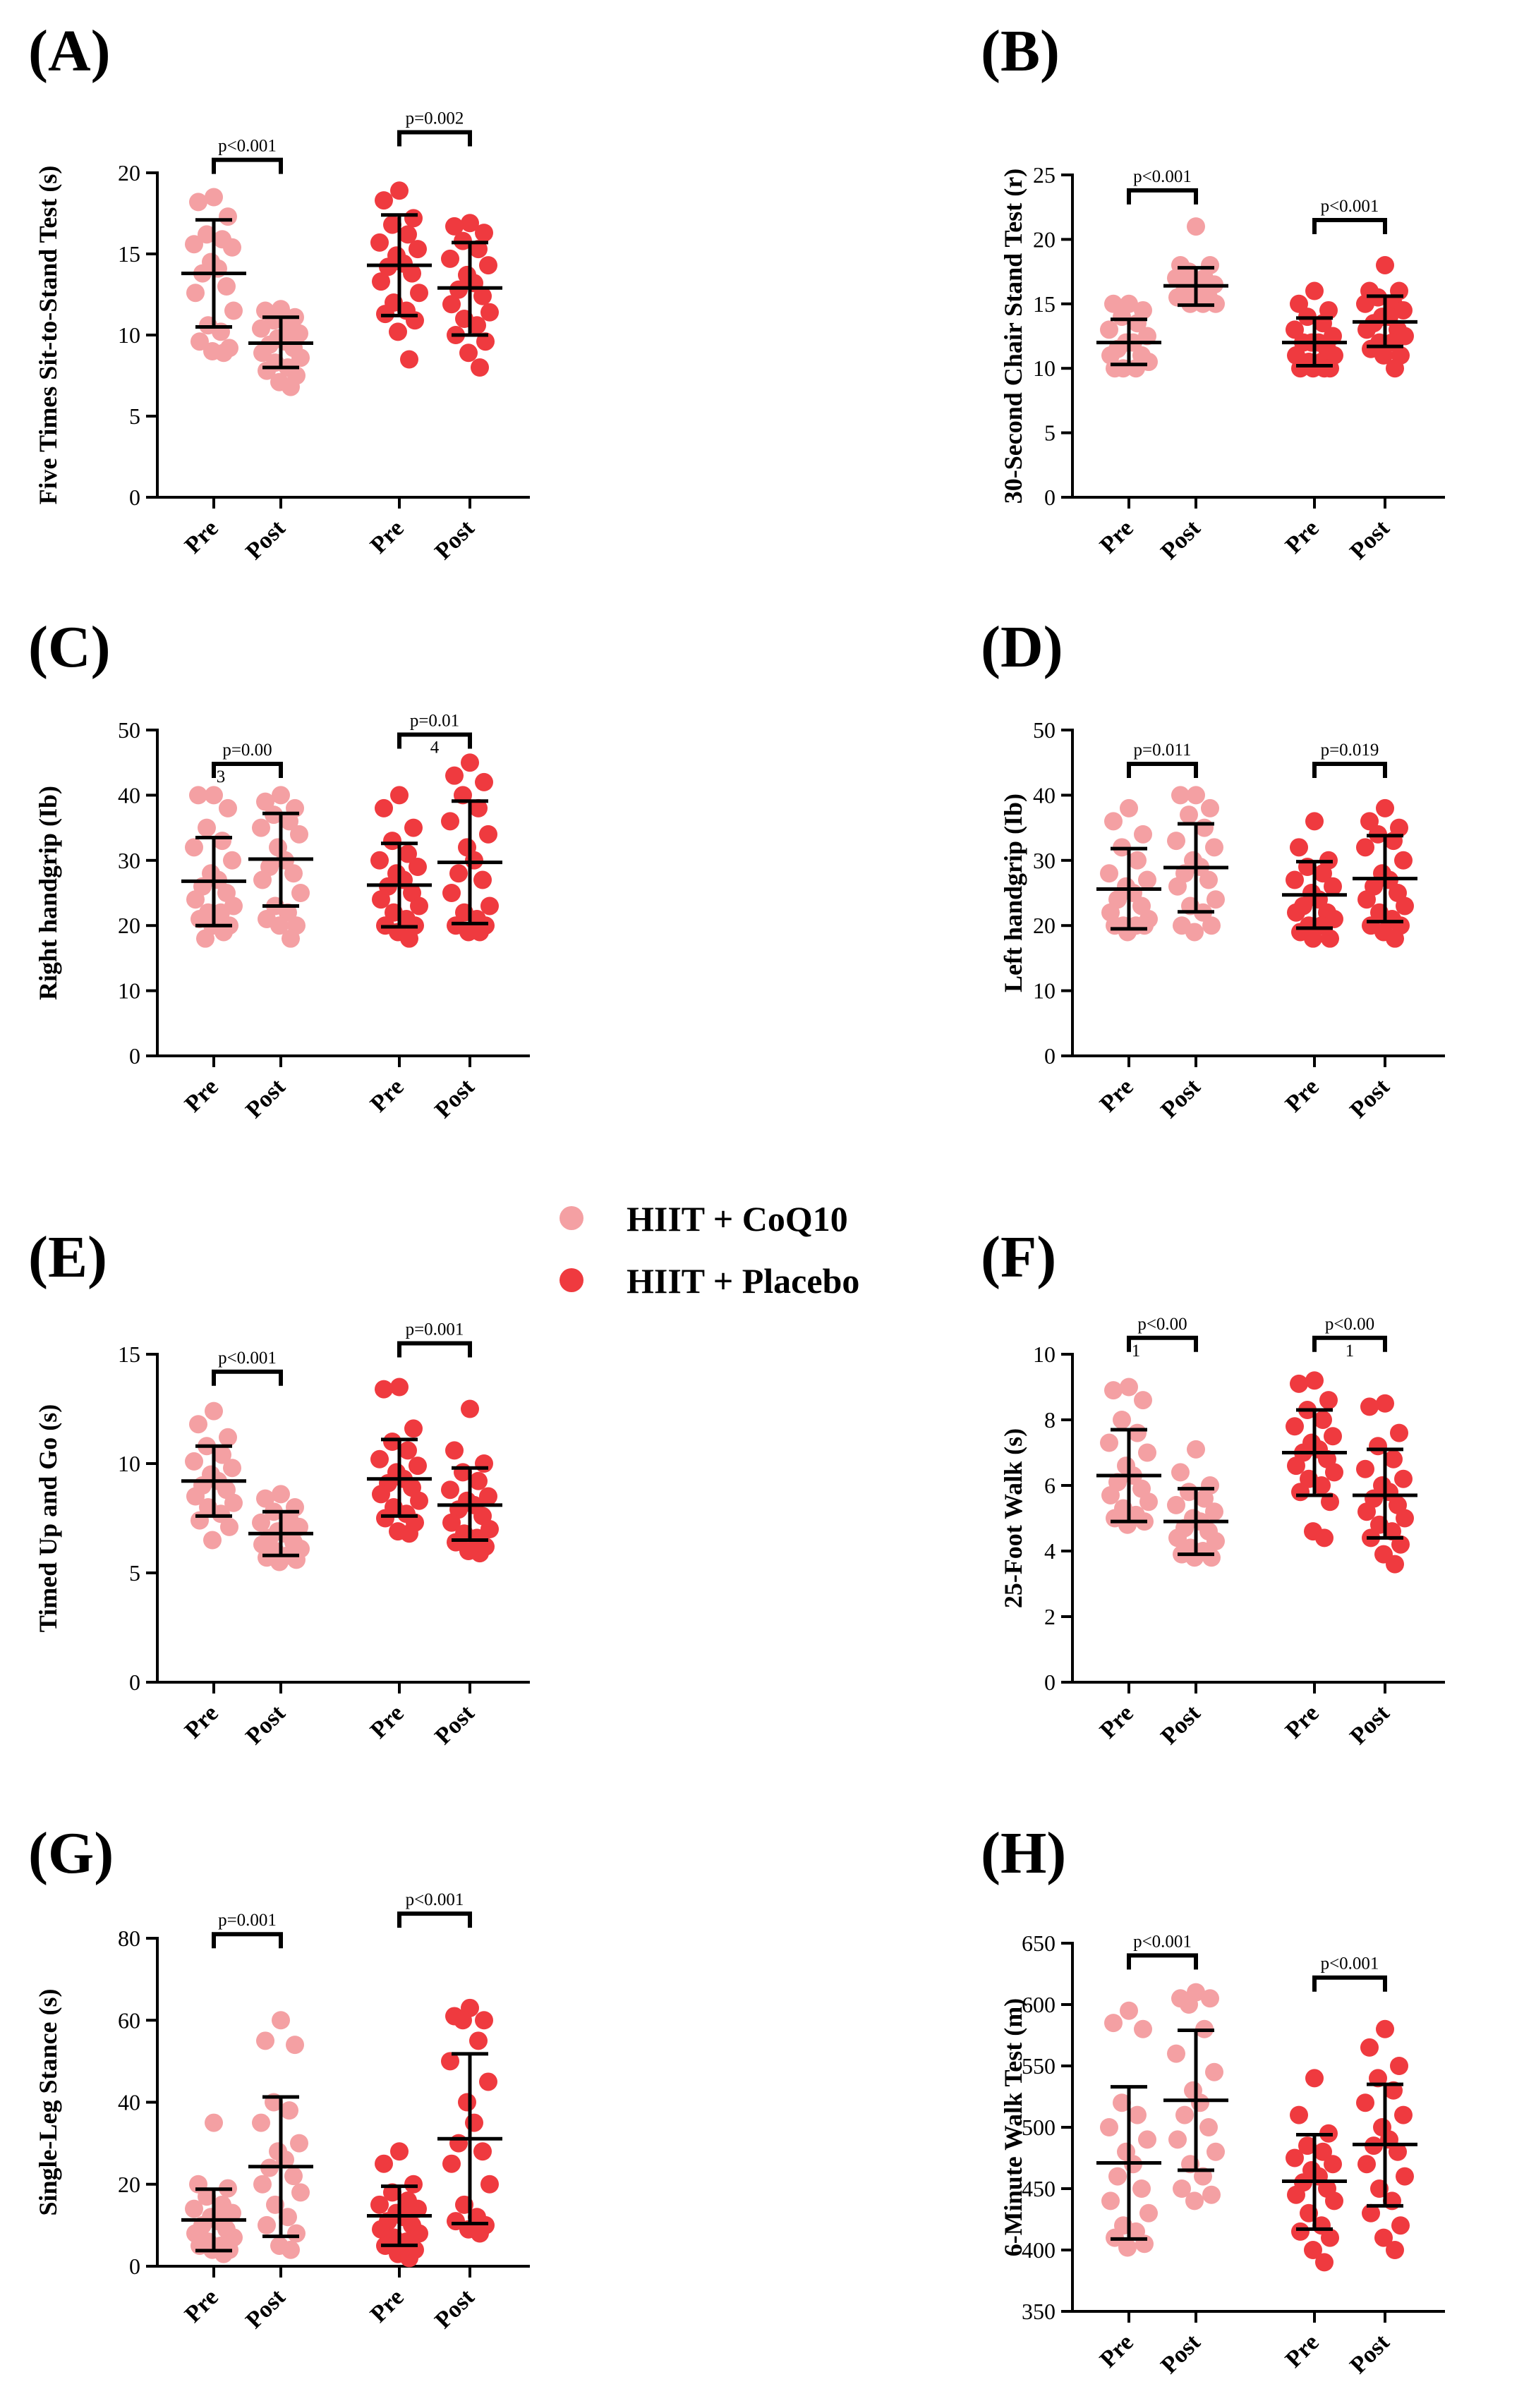 The width and height of the screenshot is (1524, 2408). Describe the element at coordinates (71, 1853) in the screenshot. I see `panel-letter: (G)` at that location.